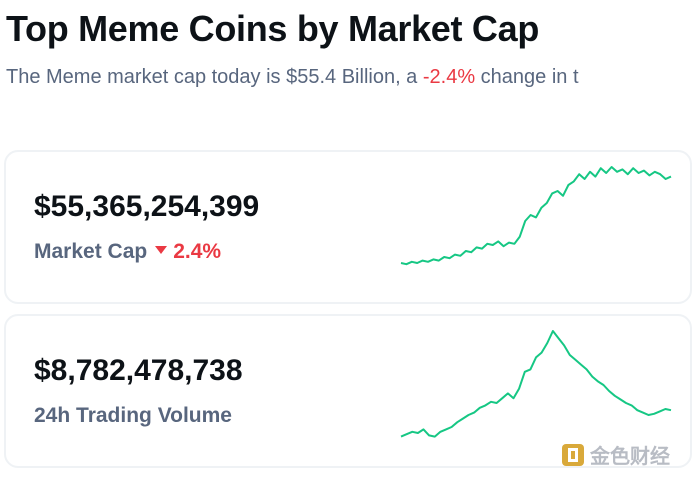 Image resolution: width=700 pixels, height=480 pixels. What do you see at coordinates (133, 415) in the screenshot?
I see `trading-volume-label: 24h Trading Volume` at bounding box center [133, 415].